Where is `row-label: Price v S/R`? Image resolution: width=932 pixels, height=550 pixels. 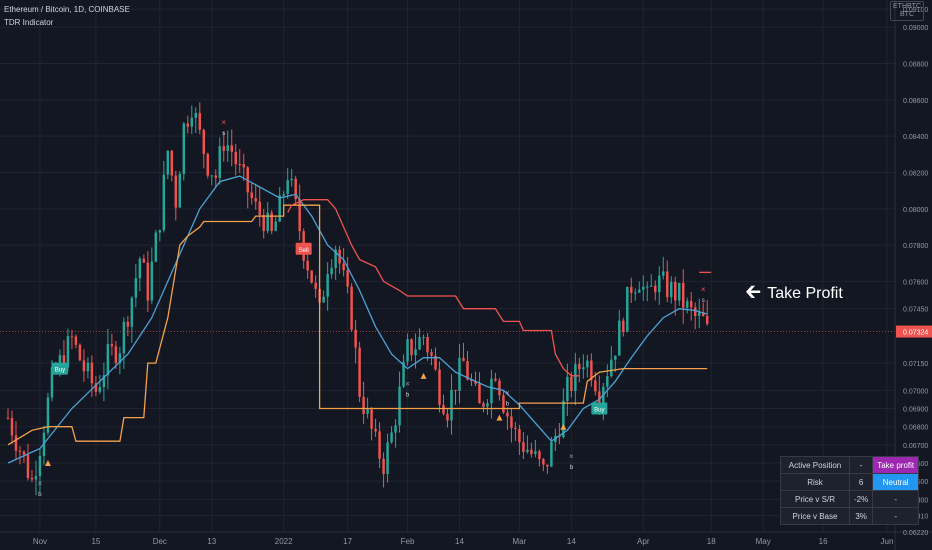 row-label: Price v S/R is located at coordinates (815, 499).